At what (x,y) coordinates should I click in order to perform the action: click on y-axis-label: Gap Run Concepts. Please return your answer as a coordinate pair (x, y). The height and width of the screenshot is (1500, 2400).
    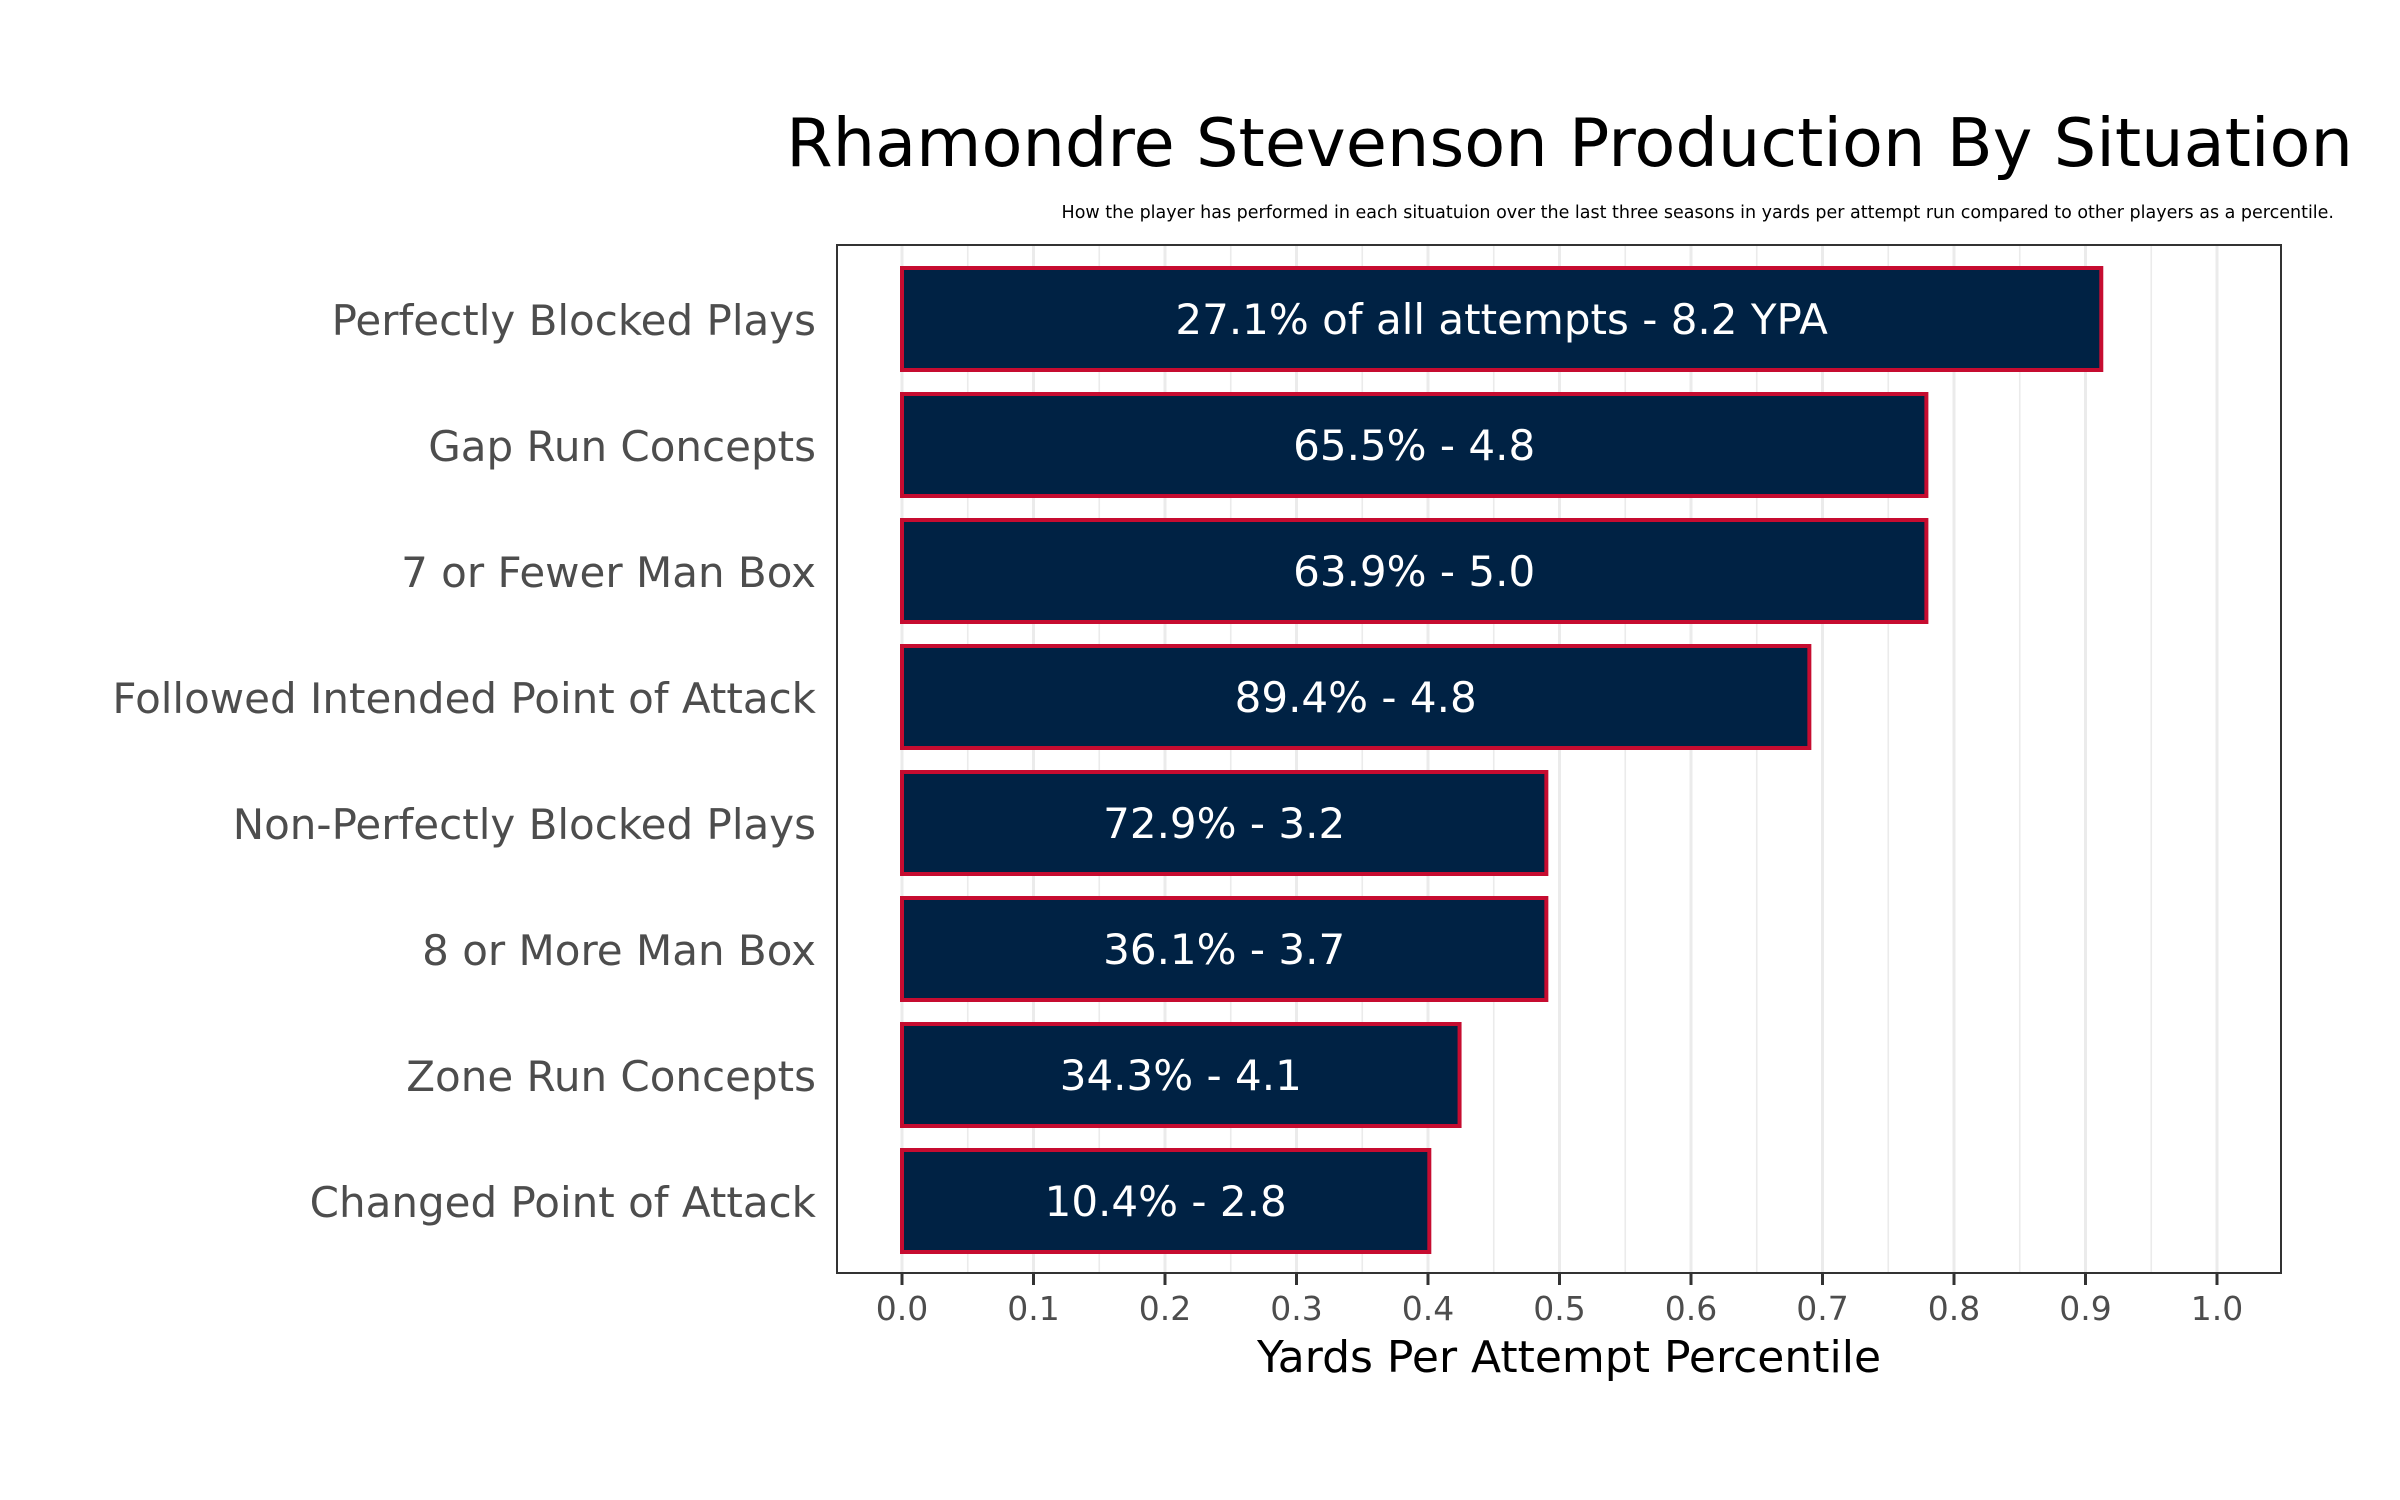
    Looking at the image, I should click on (622, 446).